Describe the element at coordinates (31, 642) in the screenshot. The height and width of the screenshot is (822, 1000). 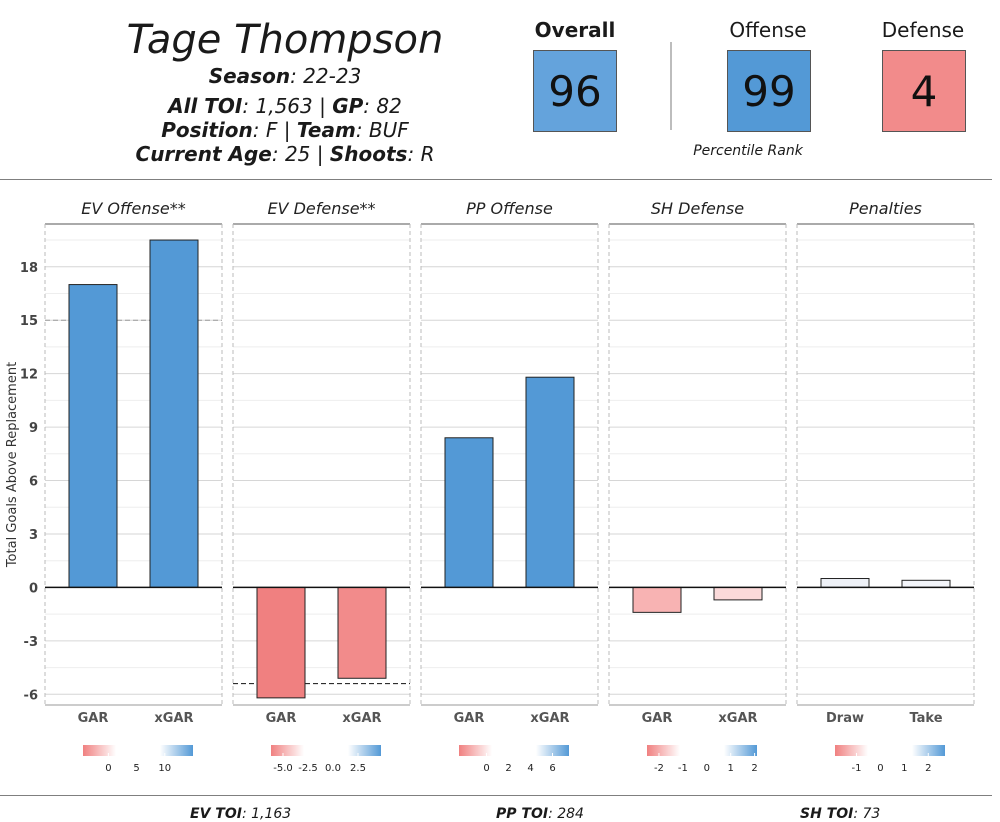
I see `y-tick-label: -3` at that location.